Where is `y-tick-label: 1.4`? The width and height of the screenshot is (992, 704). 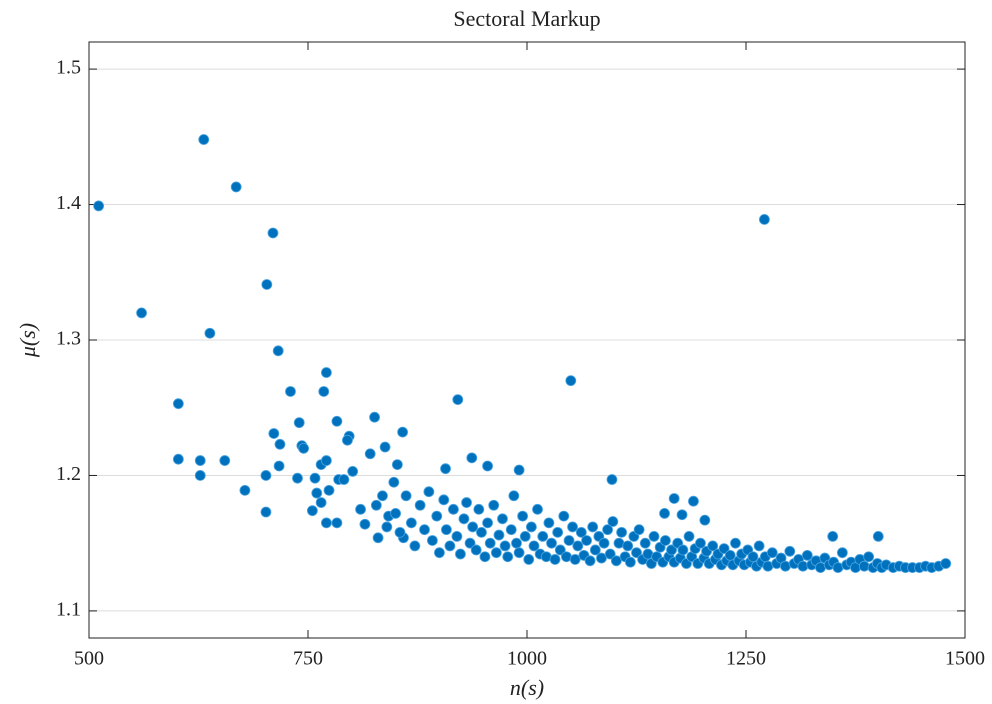
y-tick-label: 1.4 is located at coordinates (68, 203).